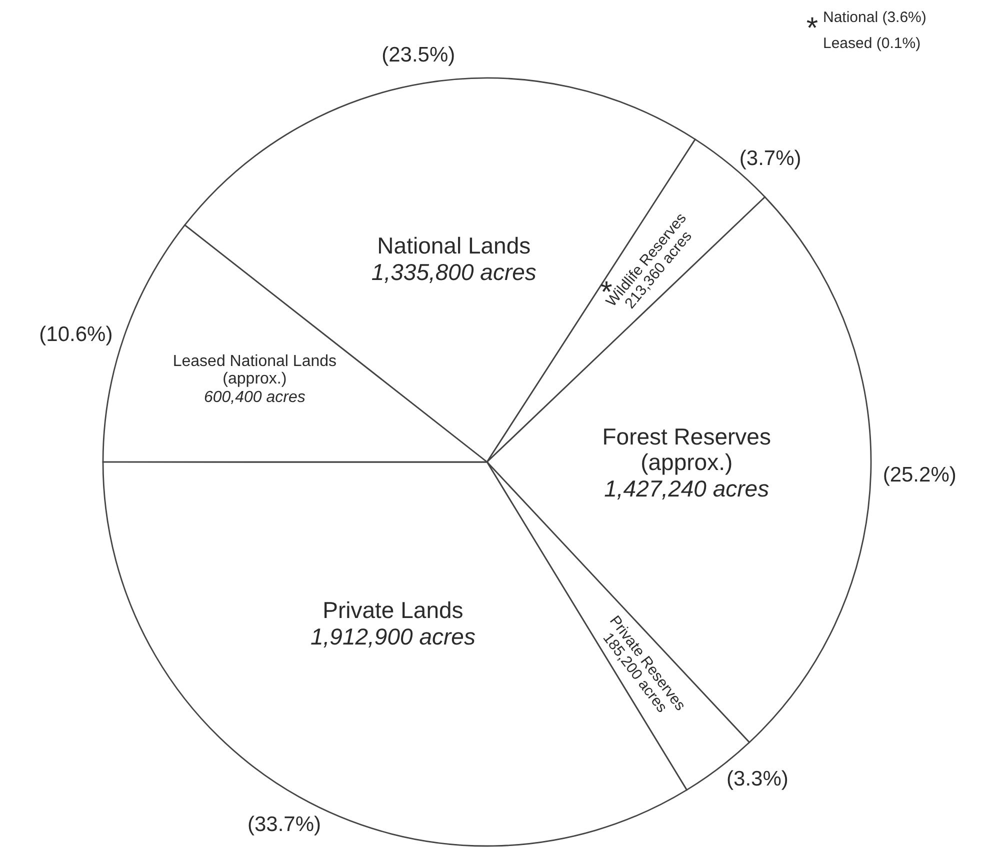 The image size is (988, 849). I want to click on data-label: 600,400 acres, so click(255, 397).